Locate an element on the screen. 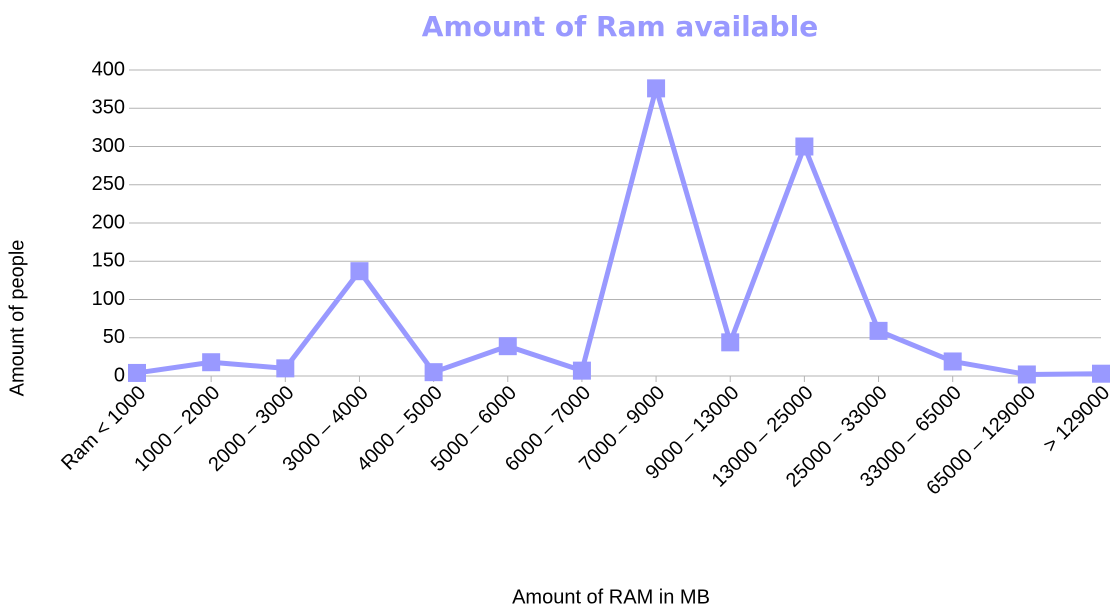 The width and height of the screenshot is (1112, 615). y-tick-label: 350 is located at coordinates (108, 108).